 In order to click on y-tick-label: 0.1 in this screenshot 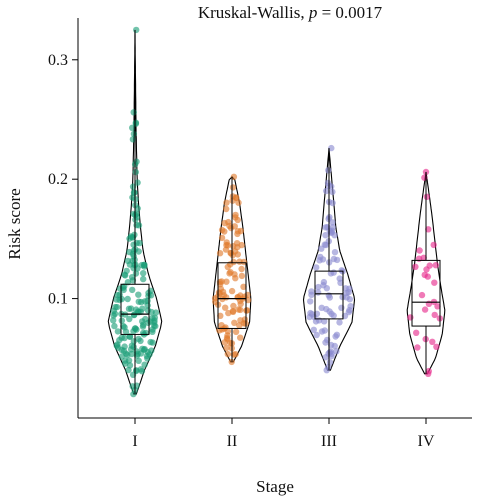, I will do `click(58, 299)`.